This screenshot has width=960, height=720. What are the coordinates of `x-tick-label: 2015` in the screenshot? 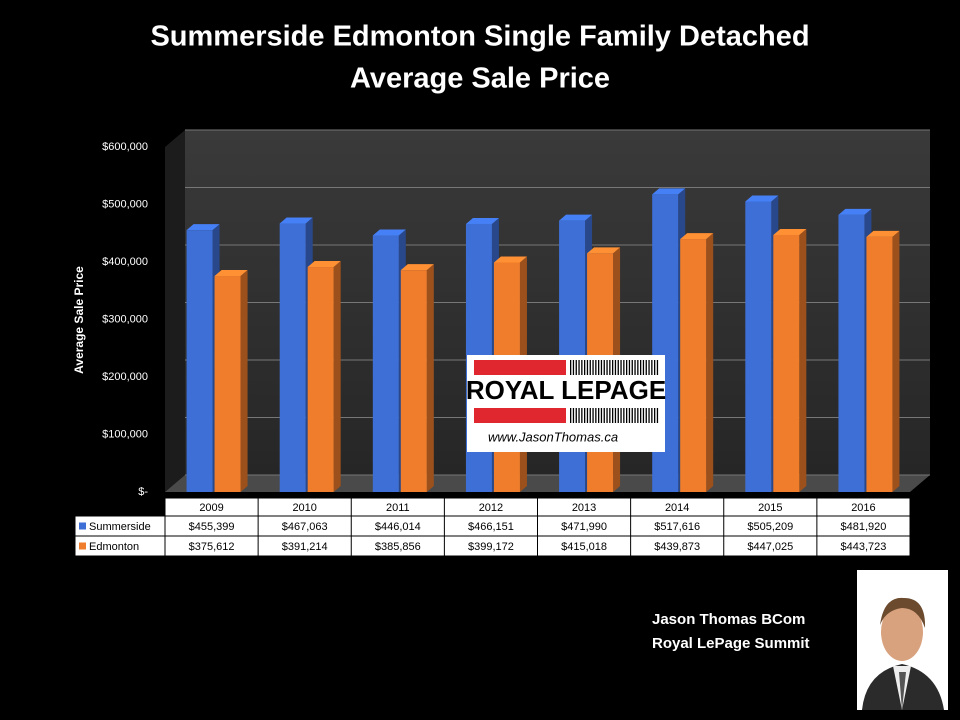 It's located at (770, 508).